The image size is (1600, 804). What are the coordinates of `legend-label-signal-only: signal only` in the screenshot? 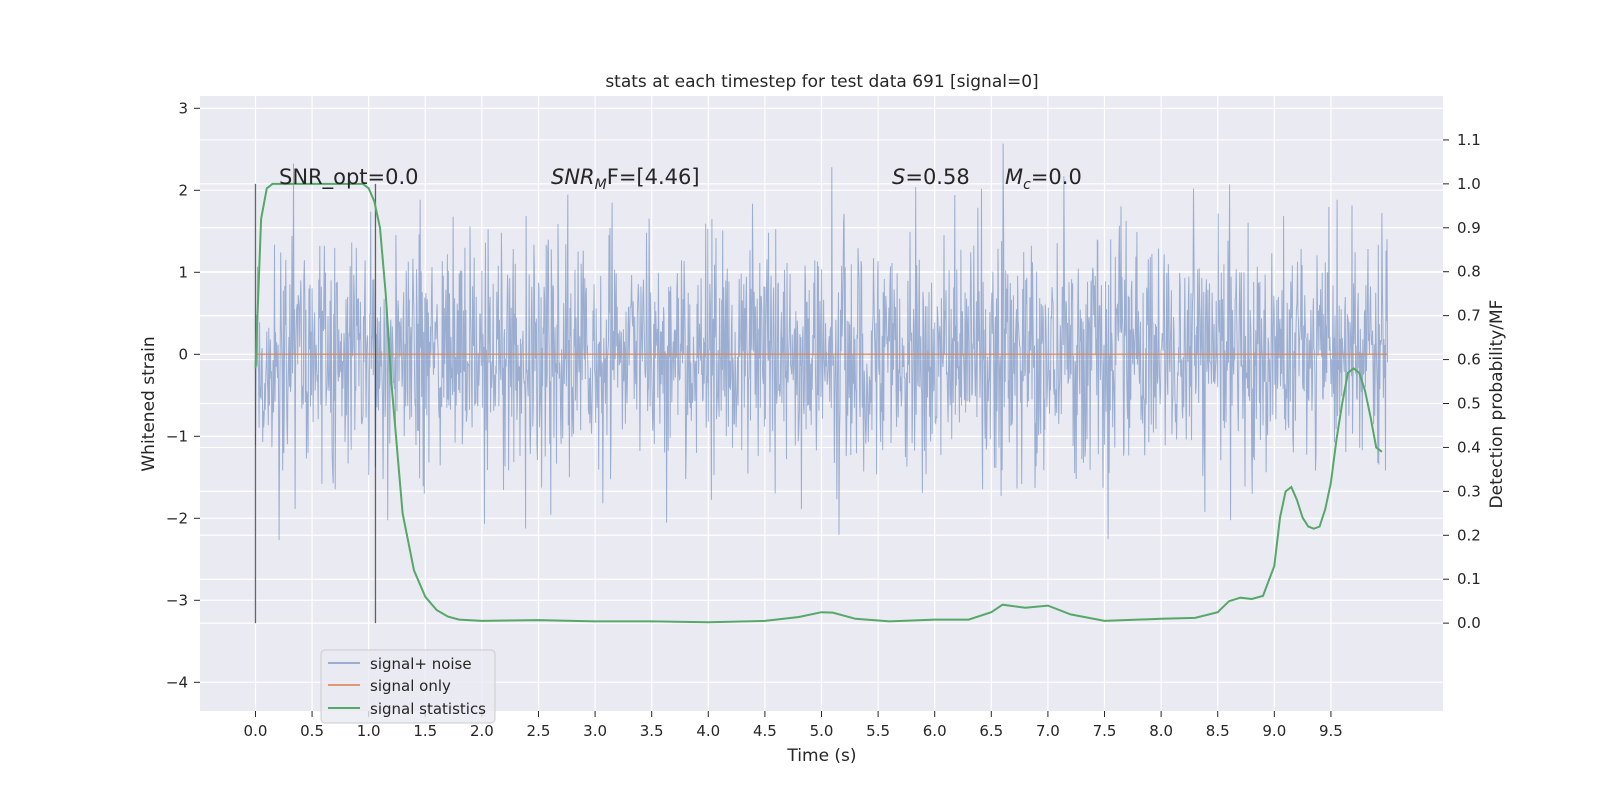 It's located at (410, 686).